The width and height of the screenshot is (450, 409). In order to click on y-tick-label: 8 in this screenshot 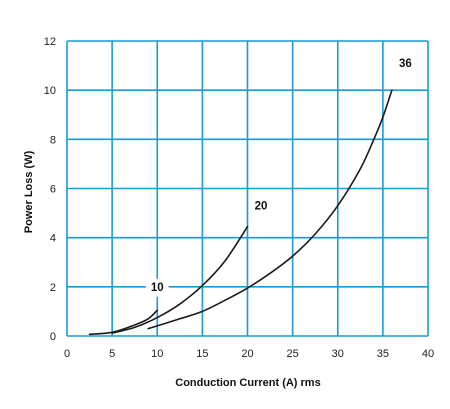, I will do `click(53, 140)`.